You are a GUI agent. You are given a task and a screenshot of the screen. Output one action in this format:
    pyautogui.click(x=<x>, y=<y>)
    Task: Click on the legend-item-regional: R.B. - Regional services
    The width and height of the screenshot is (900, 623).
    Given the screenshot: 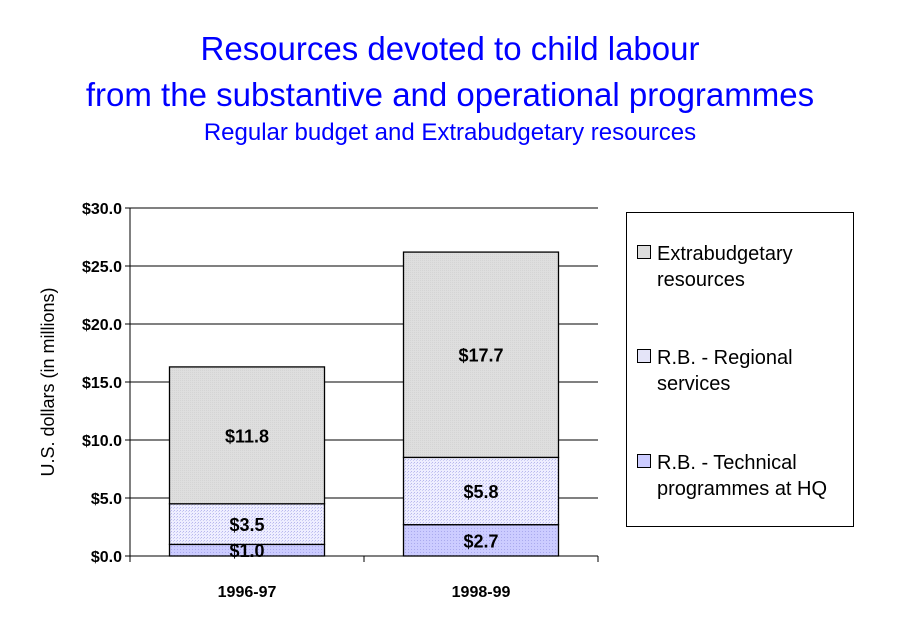 What is the action you would take?
    pyautogui.click(x=715, y=370)
    